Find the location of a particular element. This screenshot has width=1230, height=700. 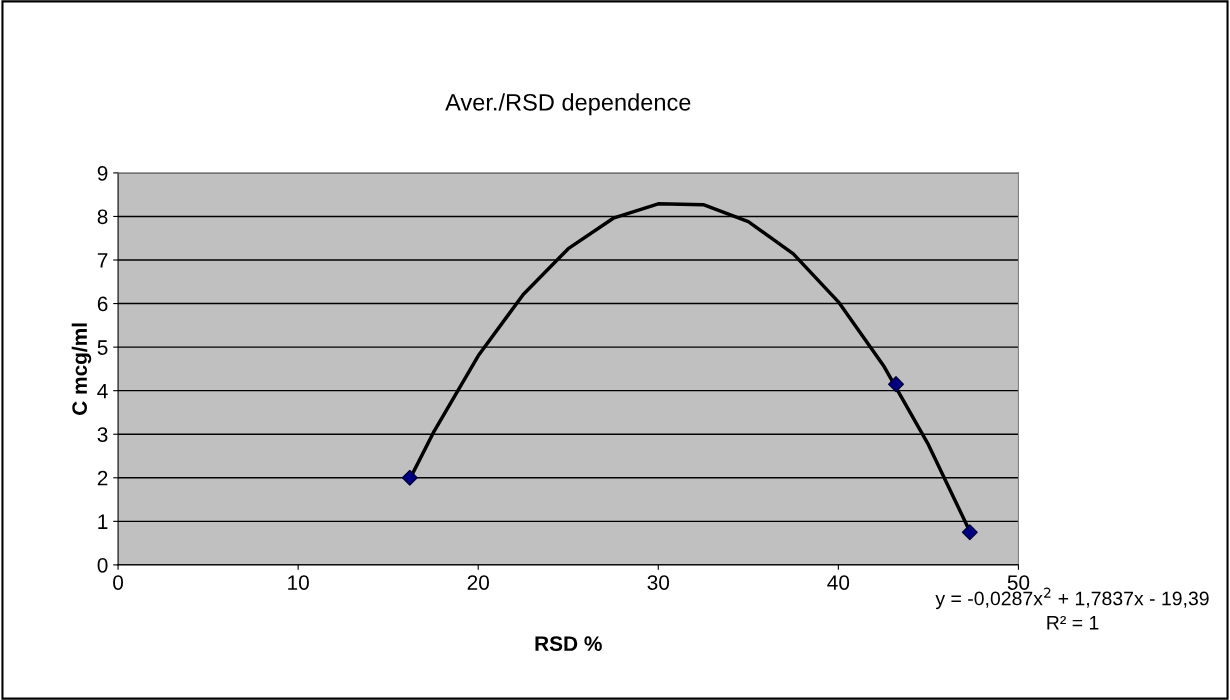

y-tick-label: 3 is located at coordinates (102, 434).